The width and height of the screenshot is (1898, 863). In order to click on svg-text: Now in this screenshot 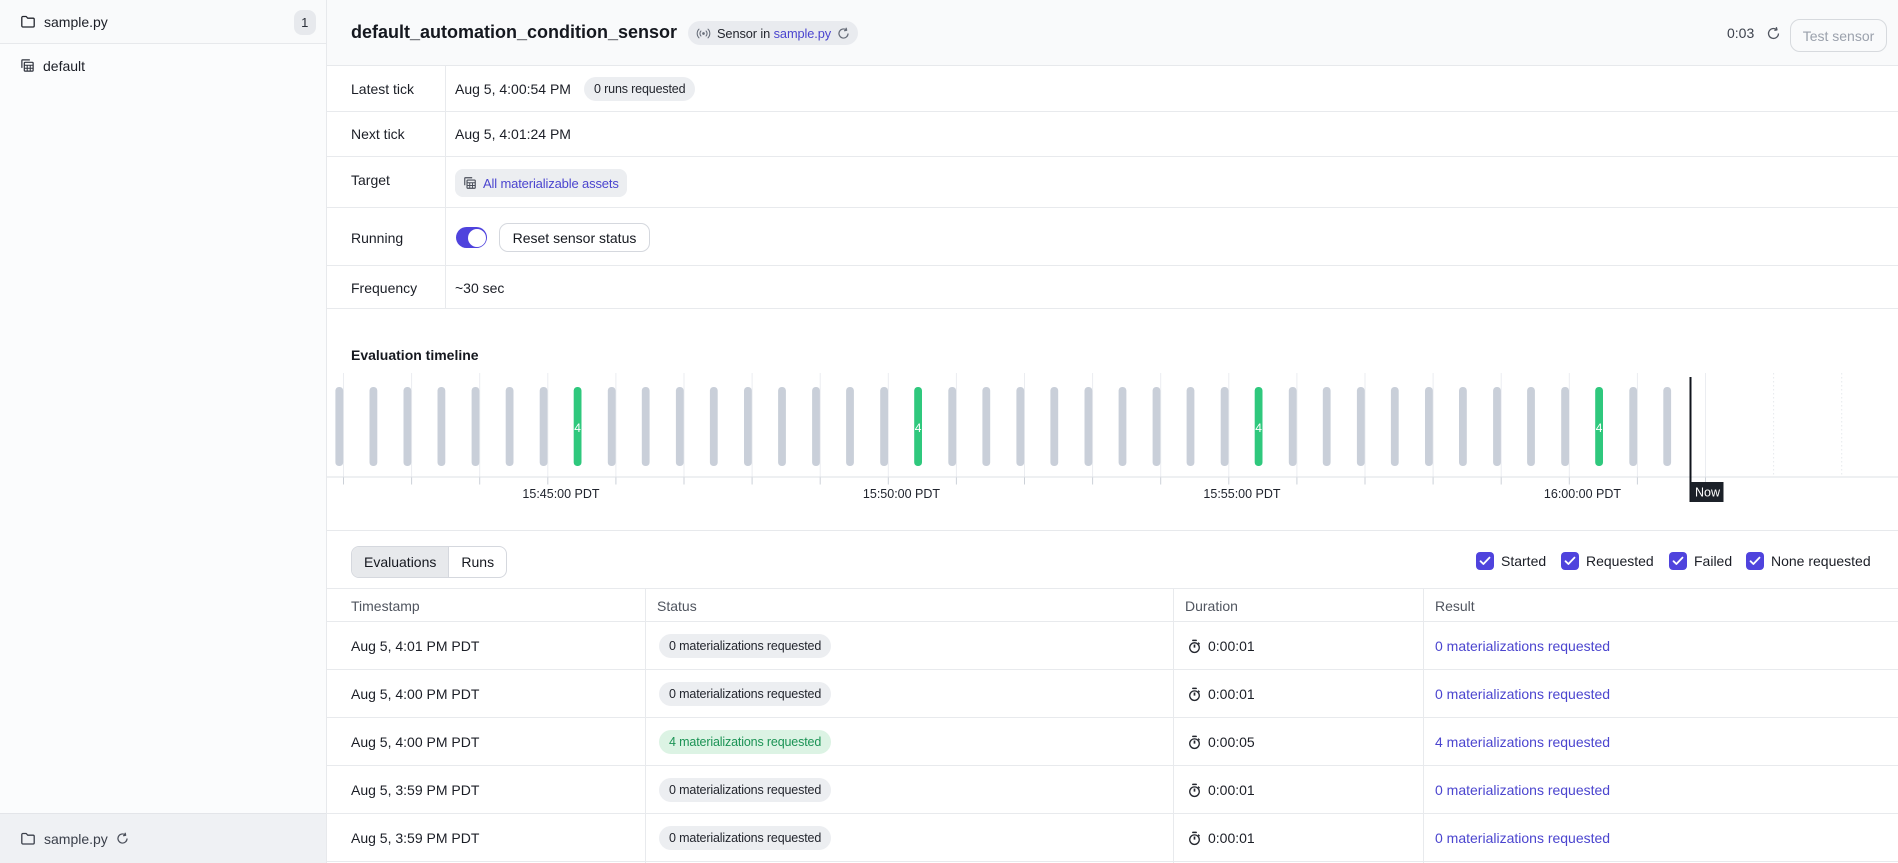, I will do `click(1708, 493)`.